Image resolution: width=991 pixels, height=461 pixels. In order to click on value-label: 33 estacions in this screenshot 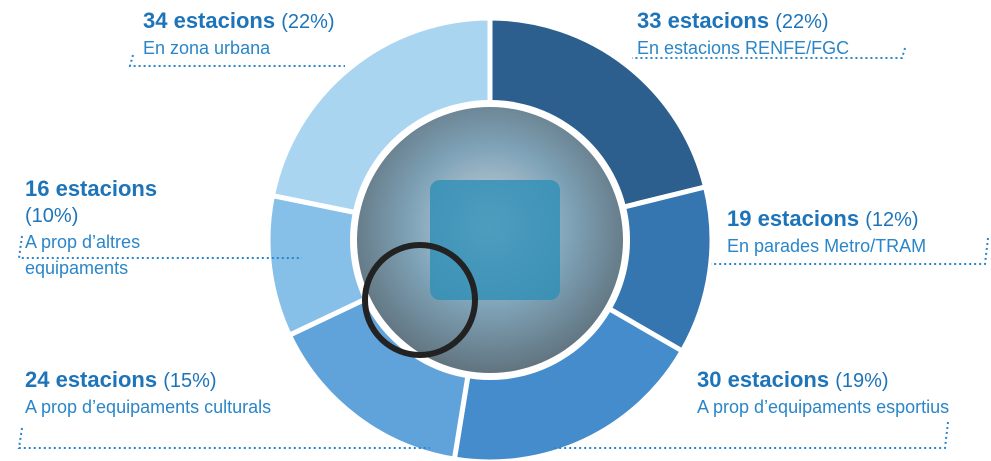, I will do `click(703, 20)`.